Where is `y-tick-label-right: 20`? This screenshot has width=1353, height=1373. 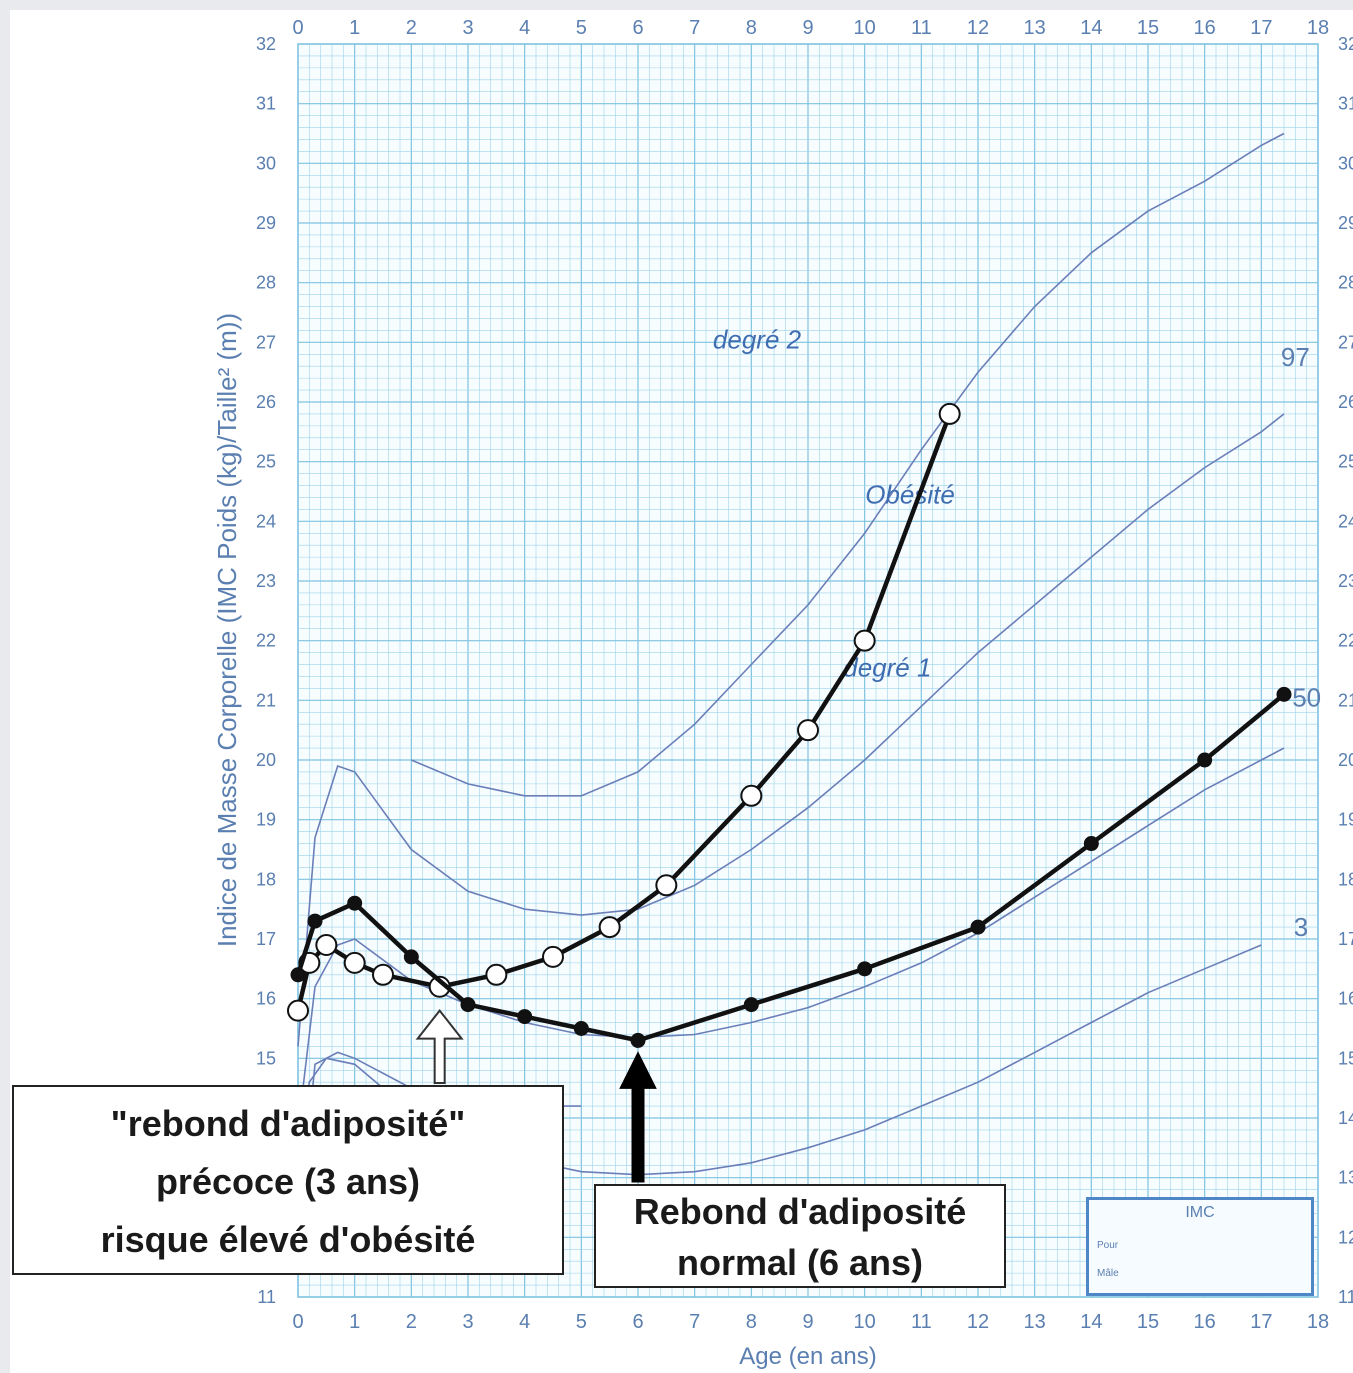
y-tick-label-right: 20 is located at coordinates (1345, 760).